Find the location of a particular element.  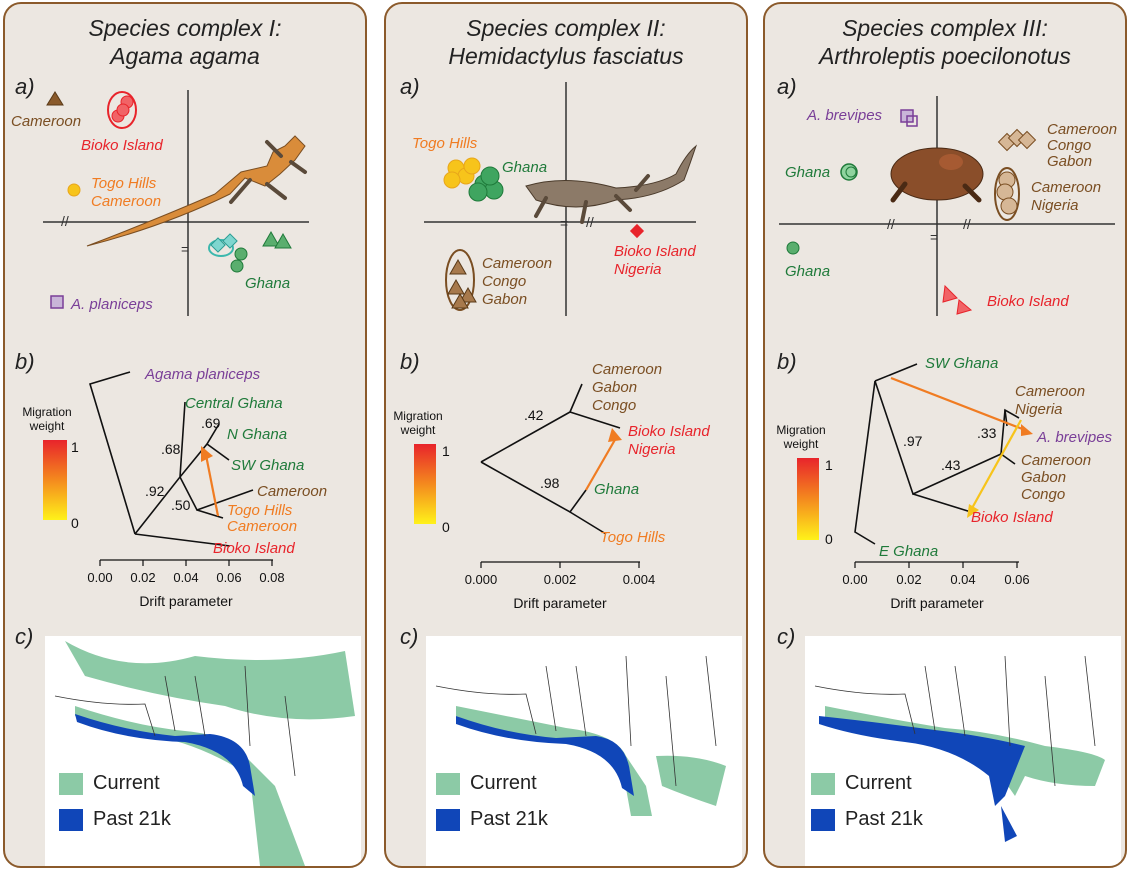

scatter-label: Gabon is located at coordinates (504, 299).